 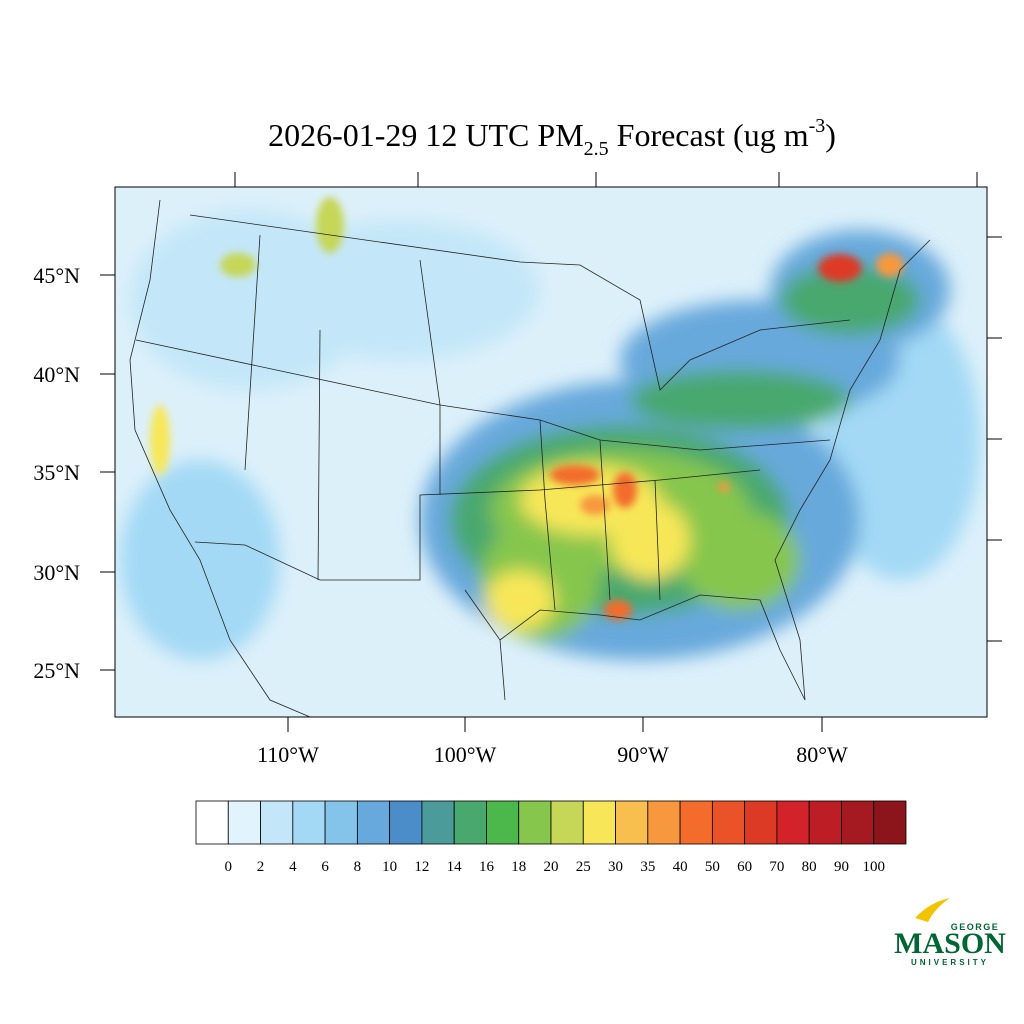 I want to click on logo-main: MASON, so click(x=950, y=943).